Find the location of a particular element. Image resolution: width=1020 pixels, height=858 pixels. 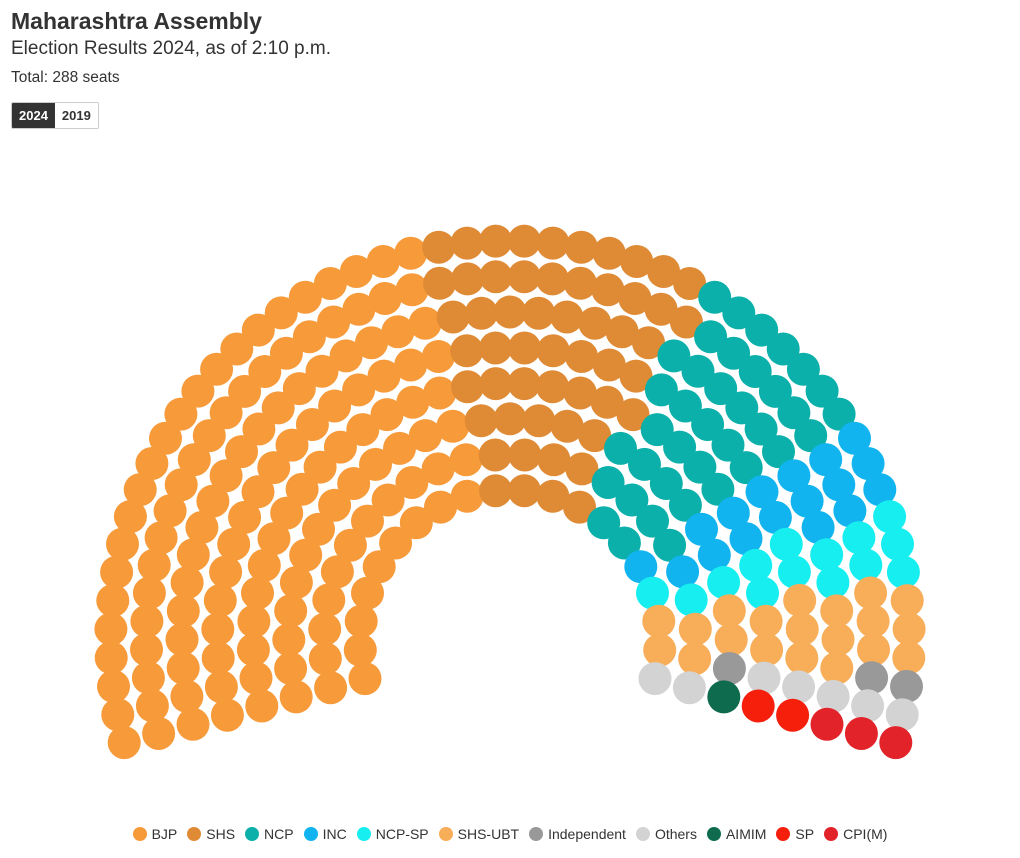

year-button-2019: 2019 is located at coordinates (76, 115).